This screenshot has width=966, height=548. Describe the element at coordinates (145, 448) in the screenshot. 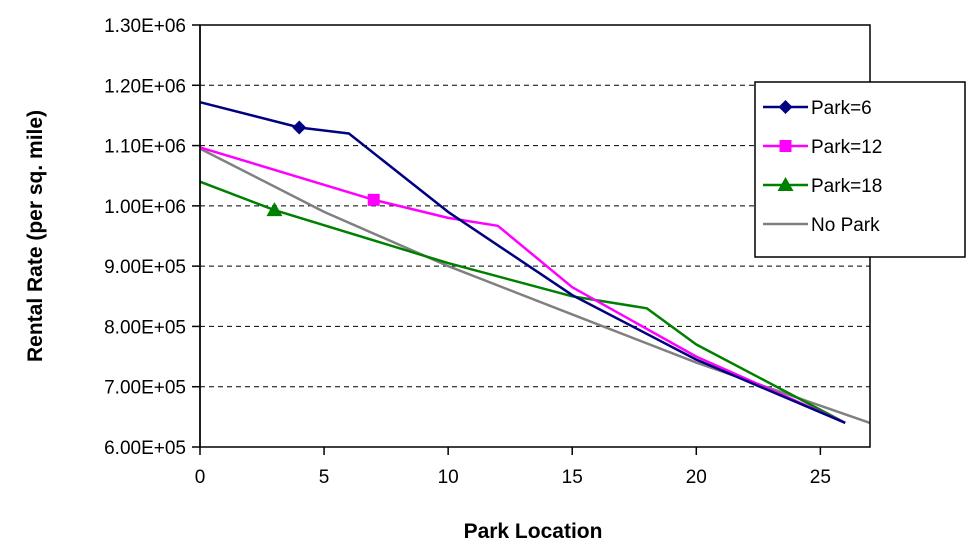

I see `y-tick-label: 6.00E+05` at that location.